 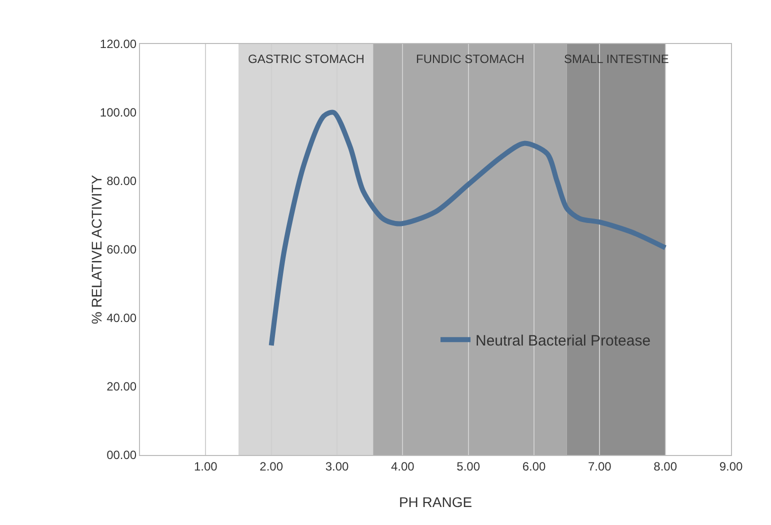 What do you see at coordinates (121, 318) in the screenshot?
I see `y-tick-label: 40.00` at bounding box center [121, 318].